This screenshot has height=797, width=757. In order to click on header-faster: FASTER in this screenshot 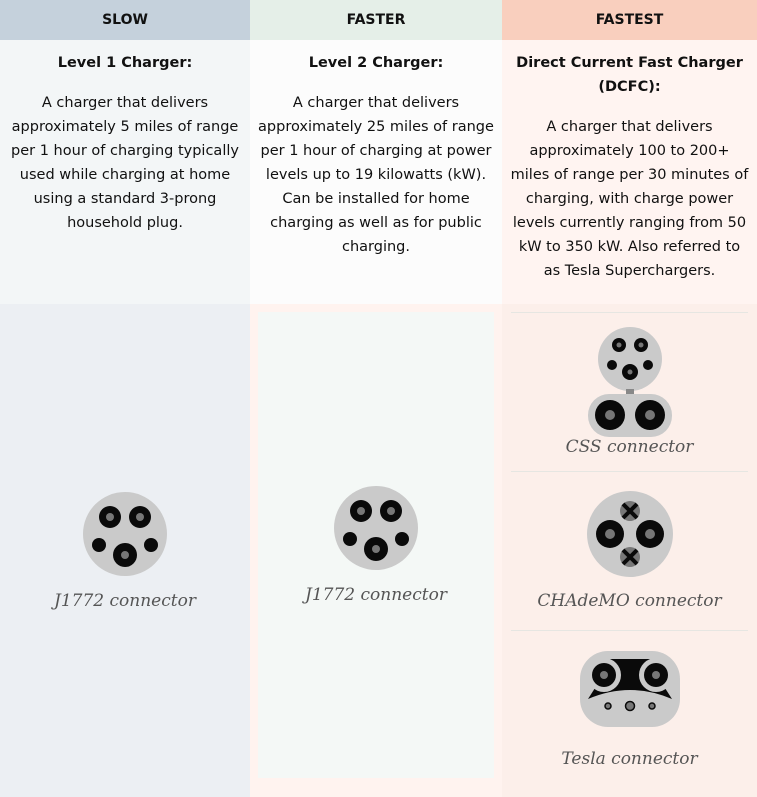, I will do `click(376, 20)`.